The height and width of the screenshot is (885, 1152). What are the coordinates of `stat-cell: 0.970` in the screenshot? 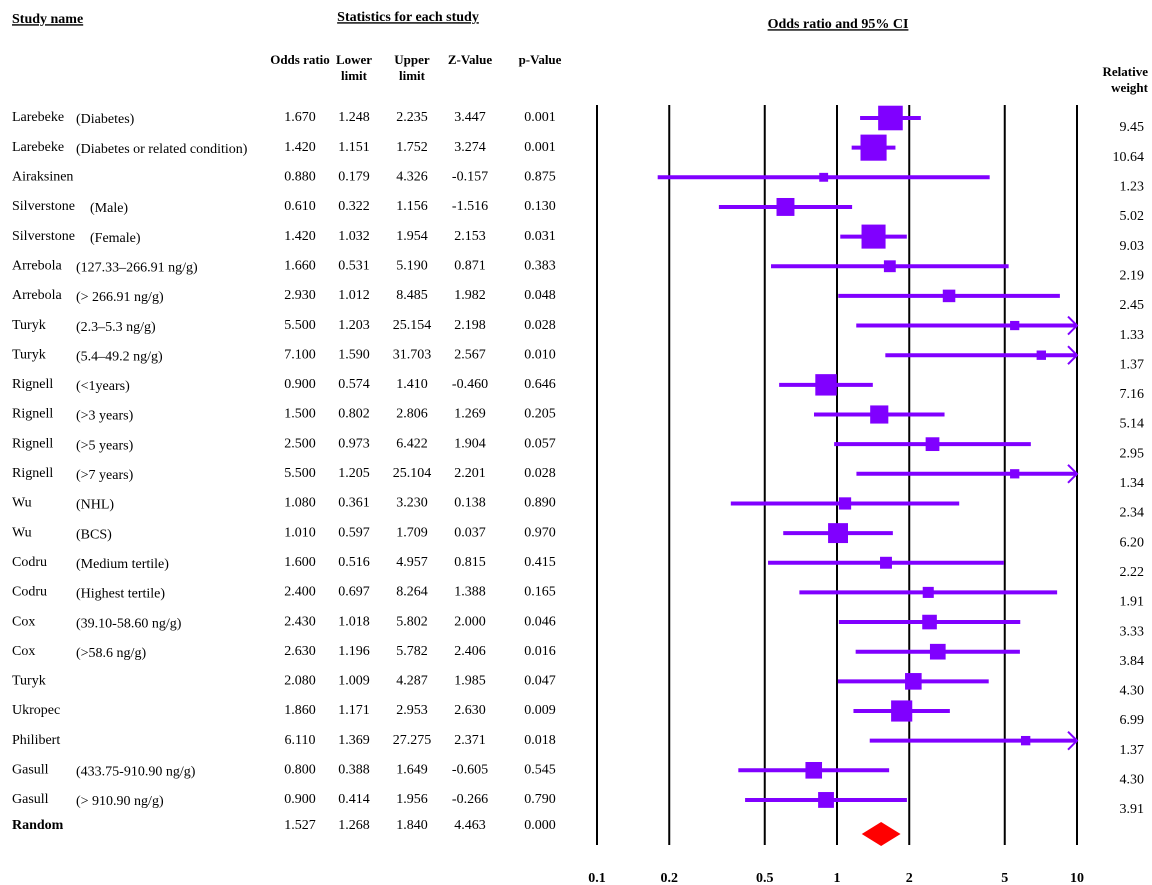 It's located at (540, 532).